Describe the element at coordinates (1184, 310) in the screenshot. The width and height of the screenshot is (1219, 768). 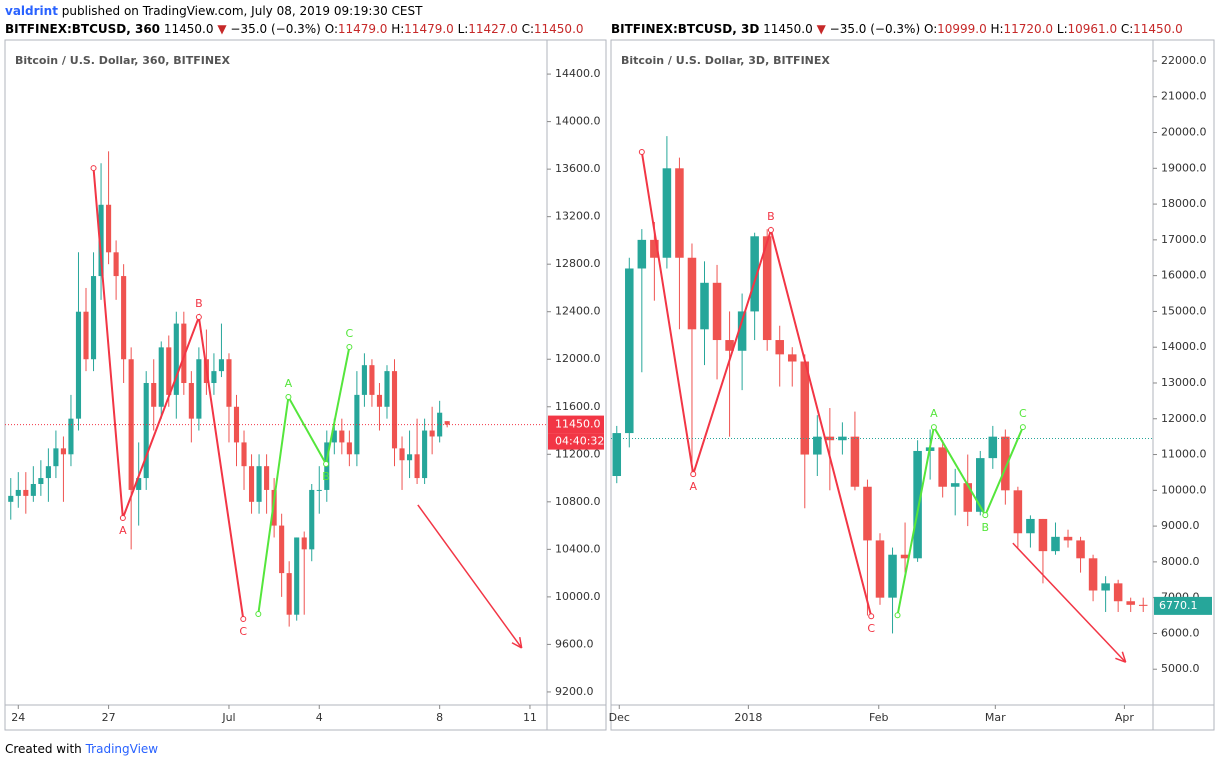
I see `y-tick-label: 15000.0` at that location.